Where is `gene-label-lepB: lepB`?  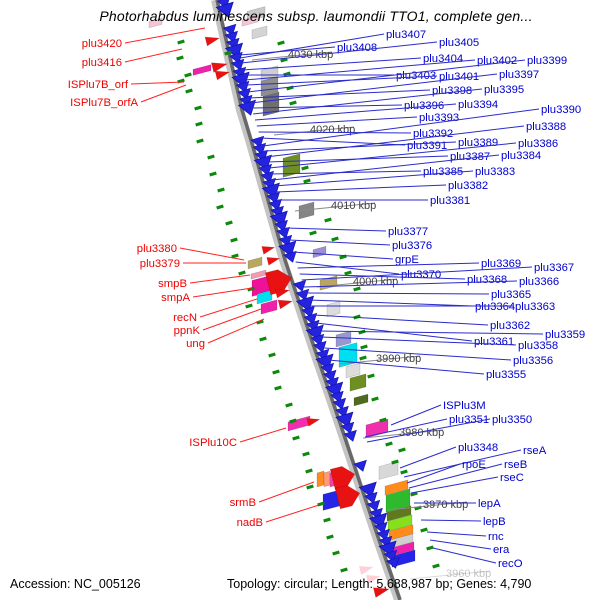 gene-label-lepB: lepB is located at coordinates (494, 522).